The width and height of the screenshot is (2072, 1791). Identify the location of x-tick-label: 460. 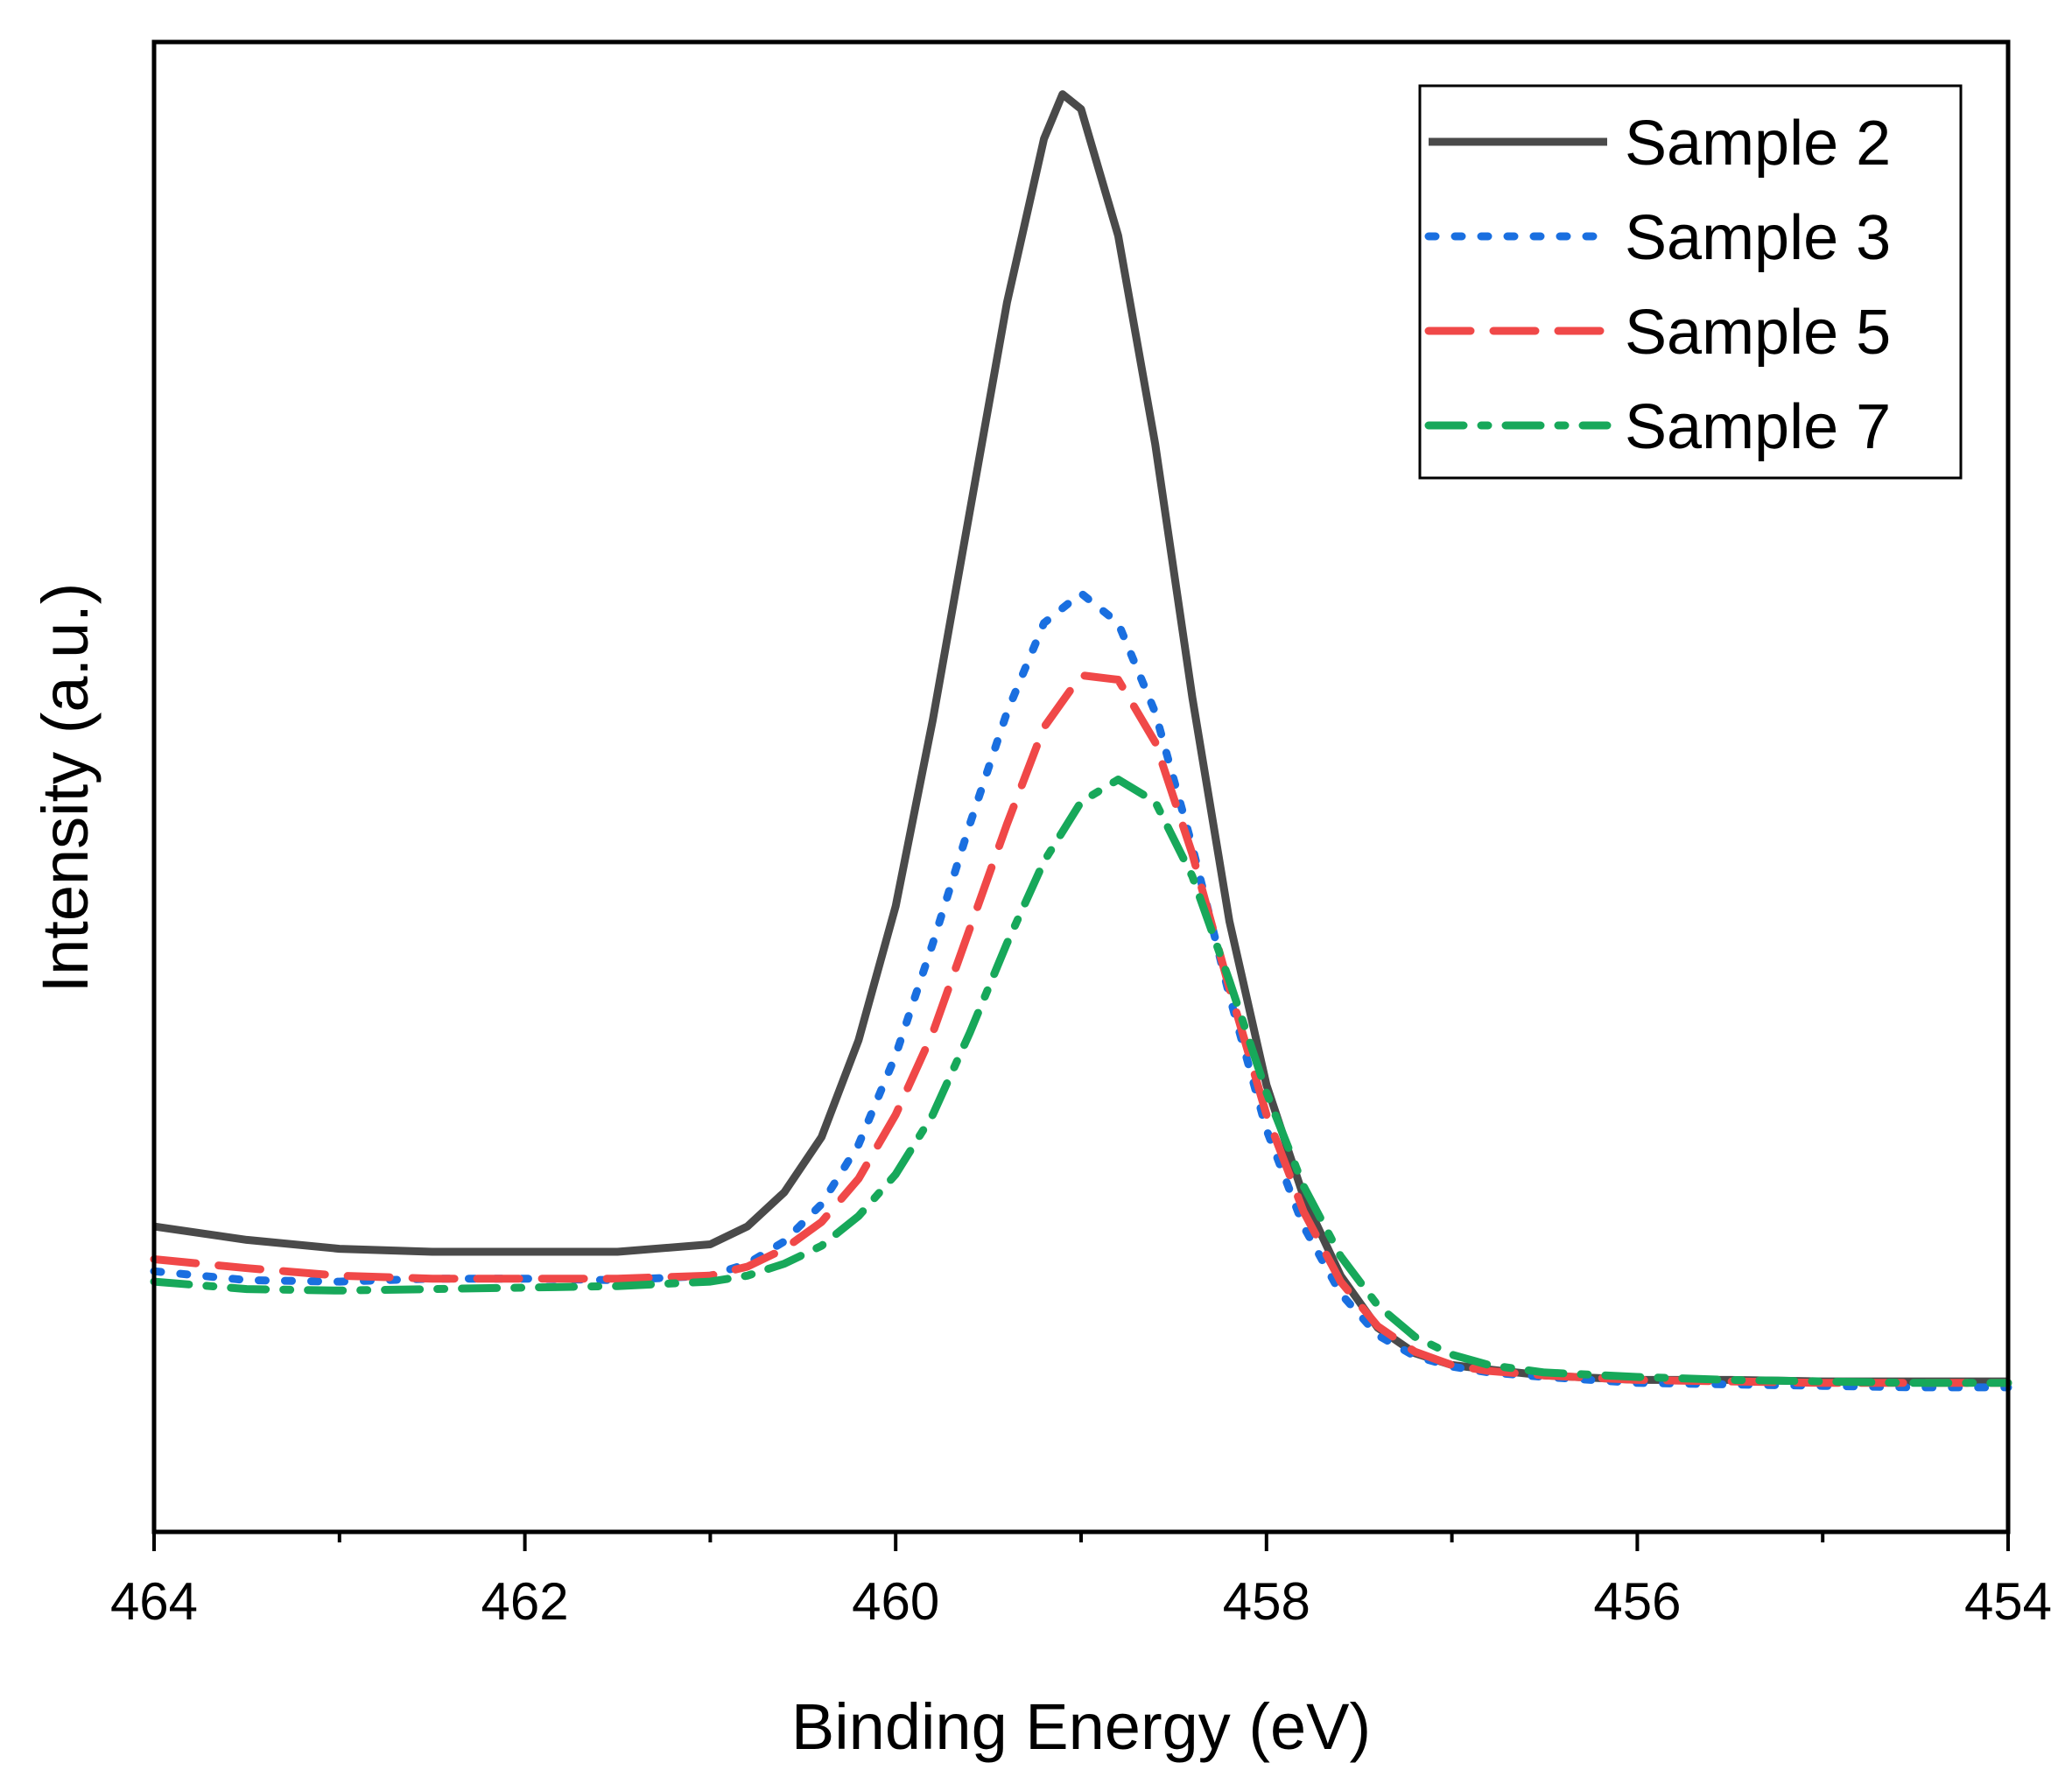
(896, 1601).